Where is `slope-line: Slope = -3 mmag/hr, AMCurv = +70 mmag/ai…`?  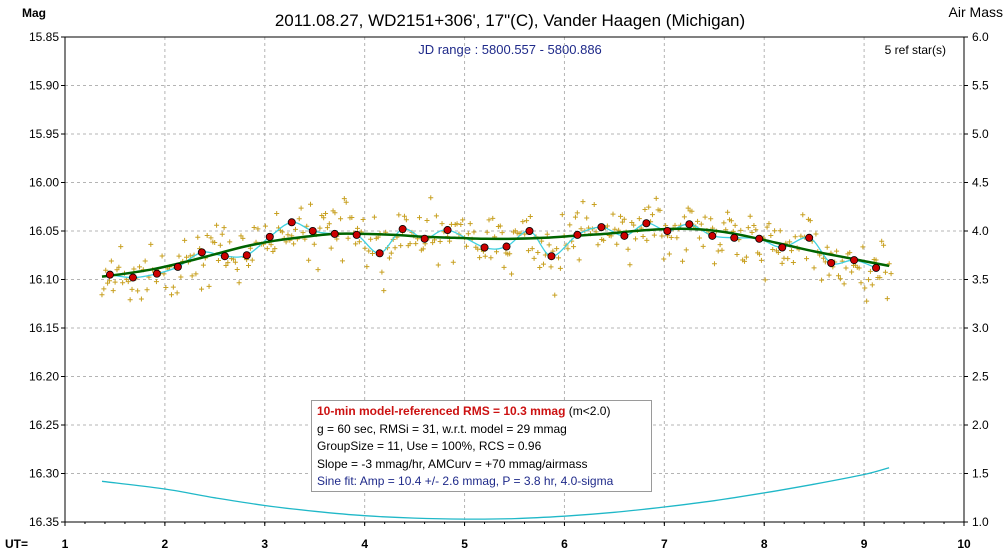 slope-line: Slope = -3 mmag/hr, AMCurv = +70 mmag/ai… is located at coordinates (452, 463).